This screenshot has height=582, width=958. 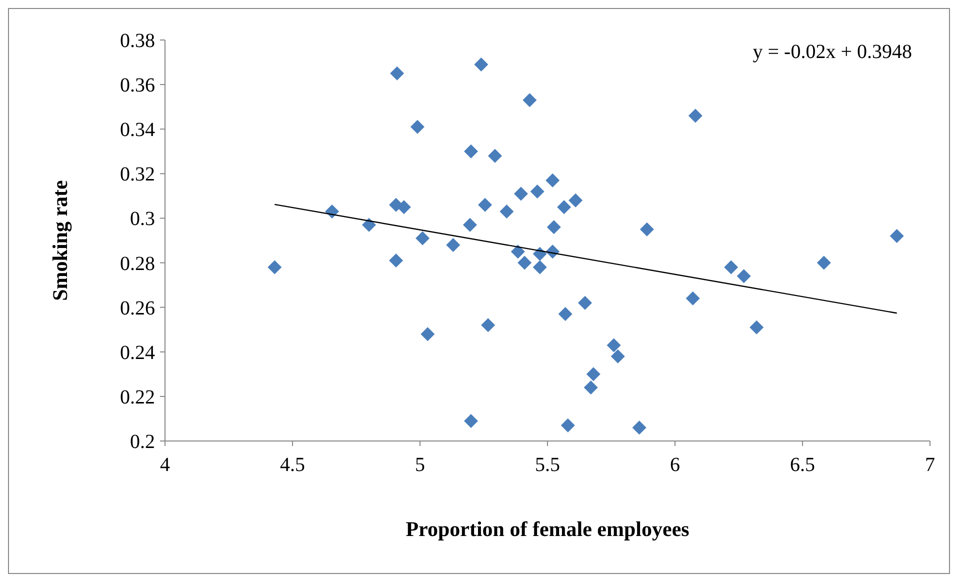 What do you see at coordinates (137, 263) in the screenshot?
I see `y-tick-label: 0.28` at bounding box center [137, 263].